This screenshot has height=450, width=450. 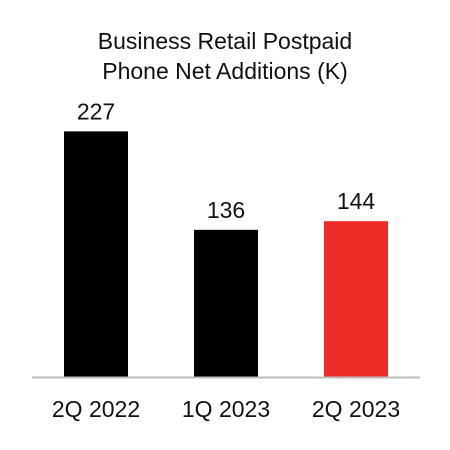 I want to click on bar-2q-2023, so click(x=356, y=299).